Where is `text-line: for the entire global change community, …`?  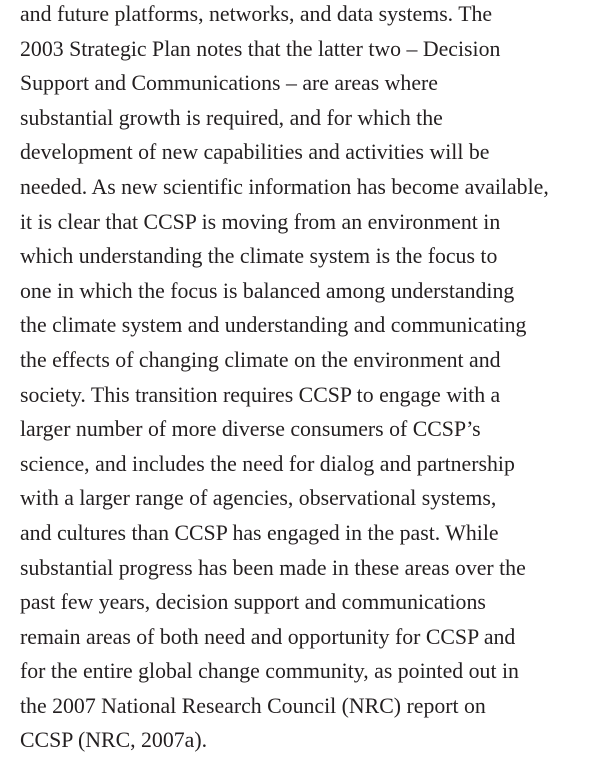
text-line: for the entire global change community, … is located at coordinates (269, 671).